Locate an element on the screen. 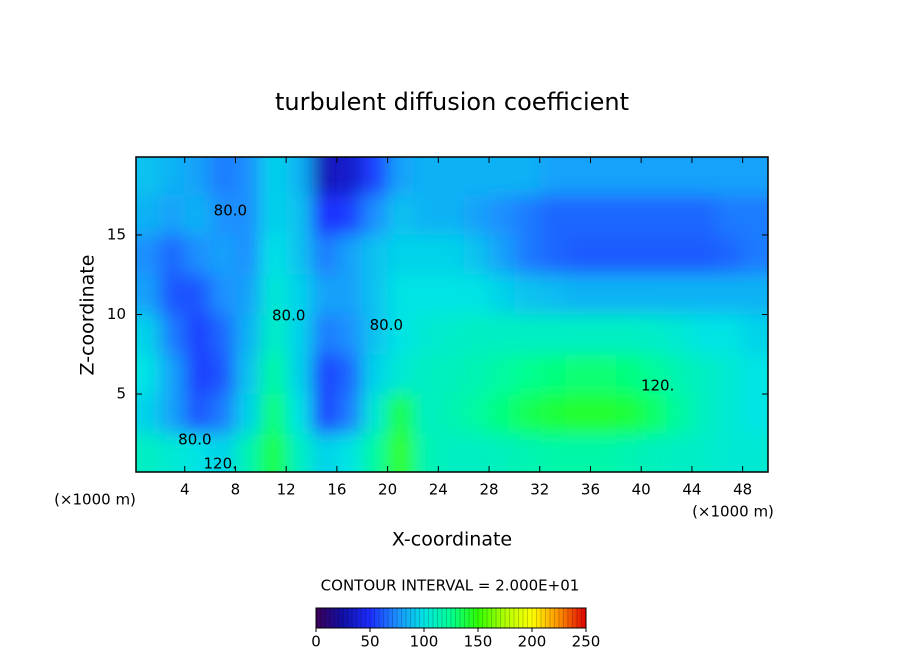 This screenshot has height=654, width=904. y-tick-label: 15 is located at coordinates (116, 234).